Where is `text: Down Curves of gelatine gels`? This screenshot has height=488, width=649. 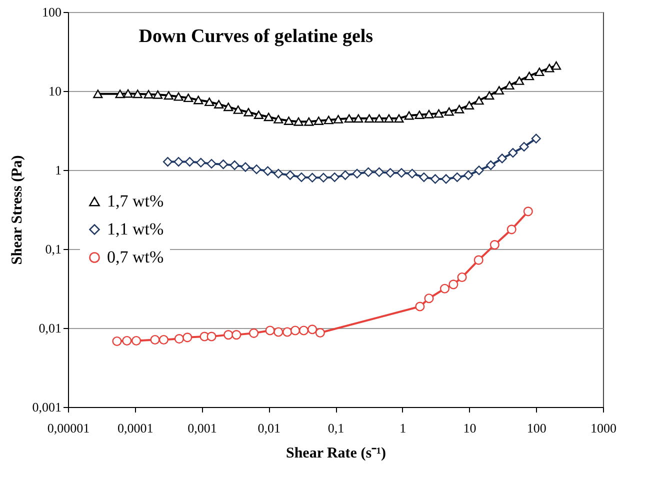
text: Down Curves of gelatine gels is located at coordinates (256, 36).